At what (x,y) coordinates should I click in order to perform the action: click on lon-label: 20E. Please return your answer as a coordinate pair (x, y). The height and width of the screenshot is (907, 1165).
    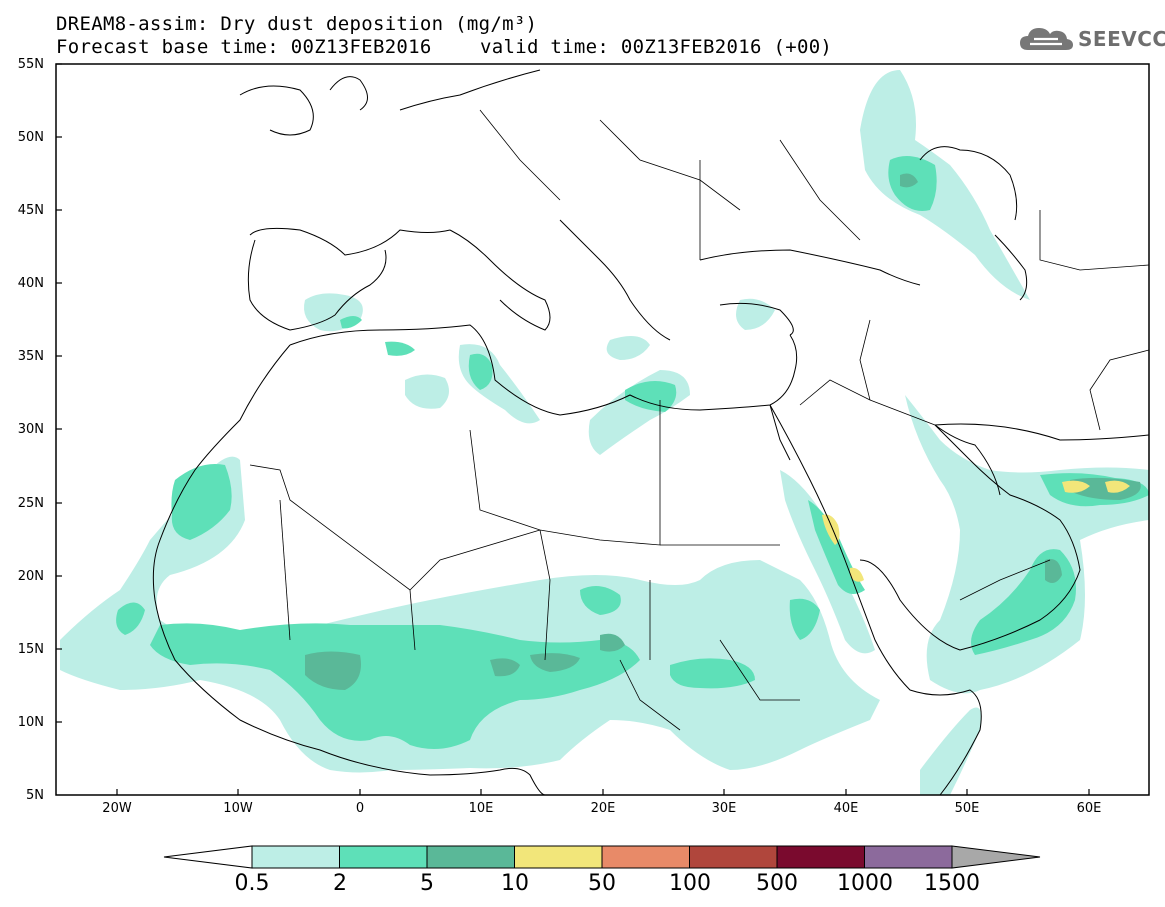
    Looking at the image, I should click on (603, 808).